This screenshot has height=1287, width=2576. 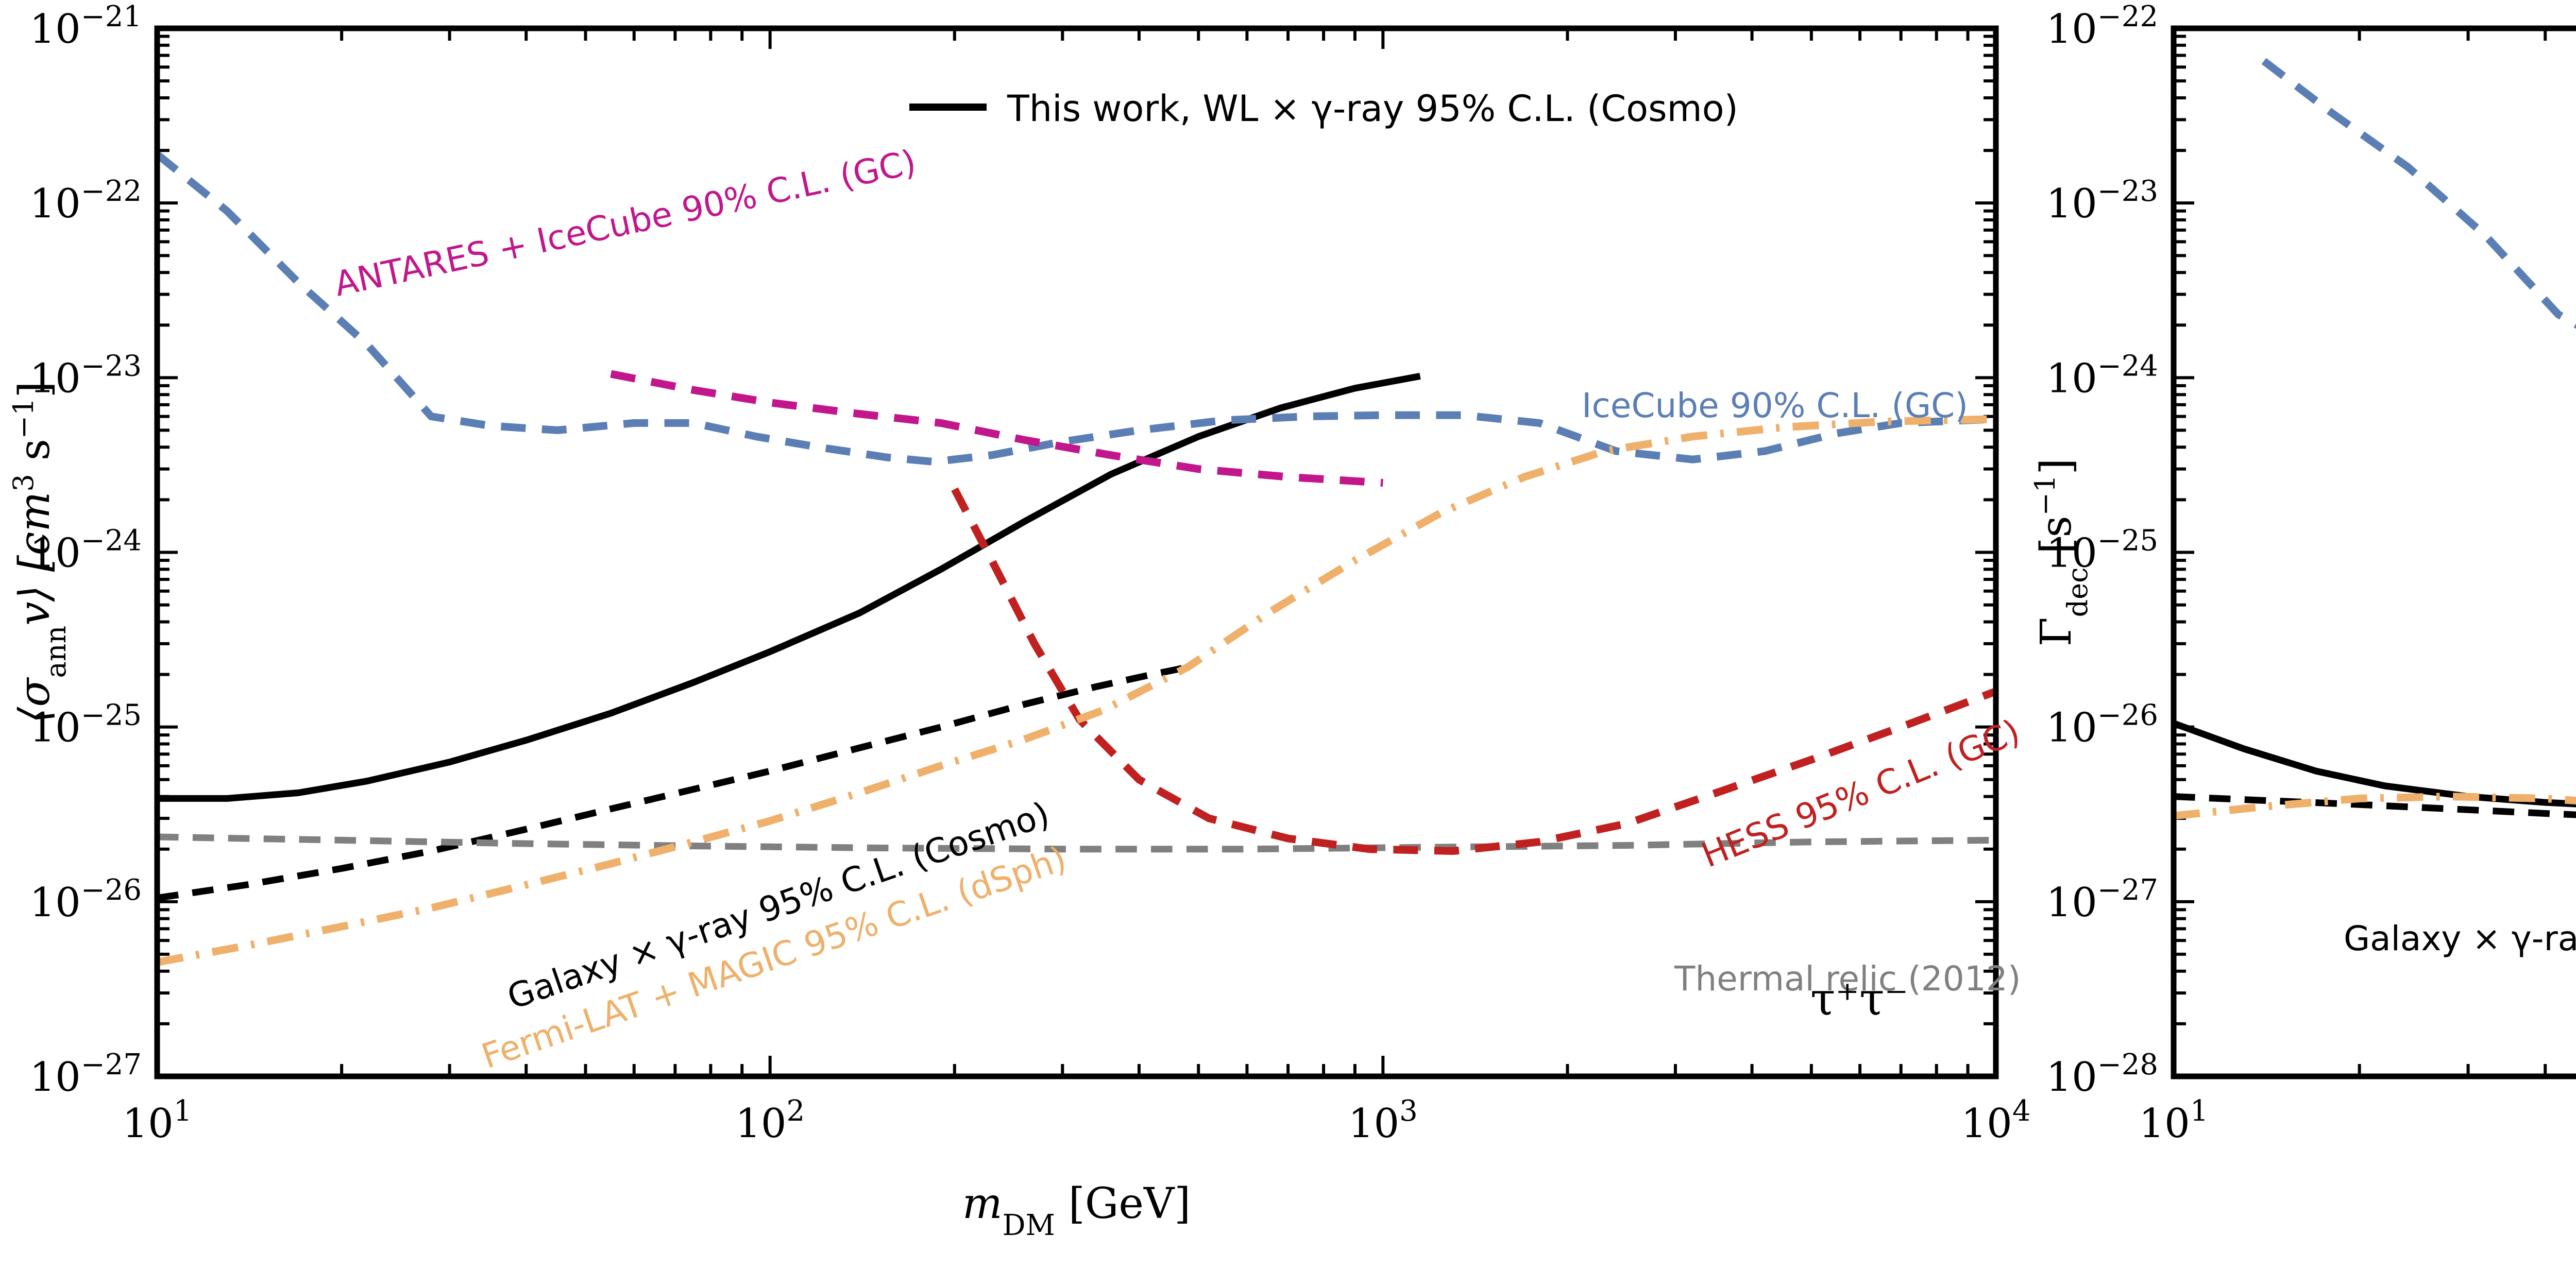 I want to click on curve-label-thermal-relic: Thermal relic (2012), so click(x=1847, y=979).